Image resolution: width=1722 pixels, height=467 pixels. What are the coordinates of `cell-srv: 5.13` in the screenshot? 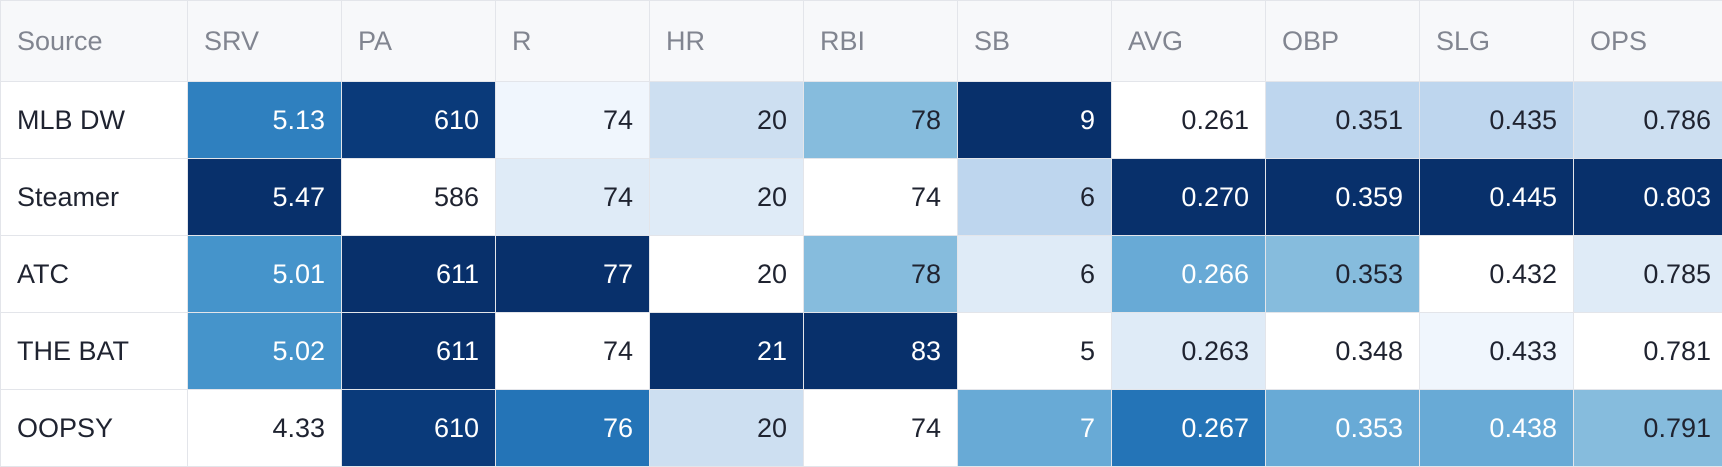 It's located at (265, 120).